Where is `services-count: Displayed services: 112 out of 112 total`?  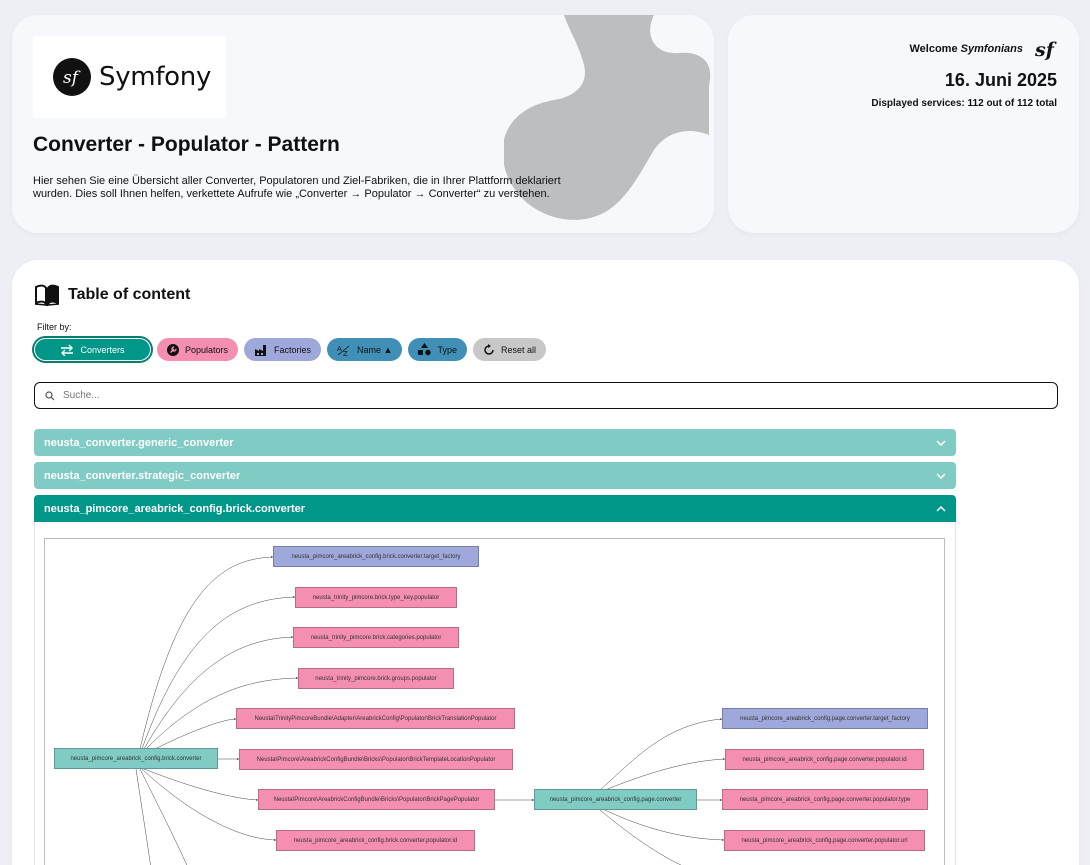 services-count: Displayed services: 112 out of 112 total is located at coordinates (964, 103).